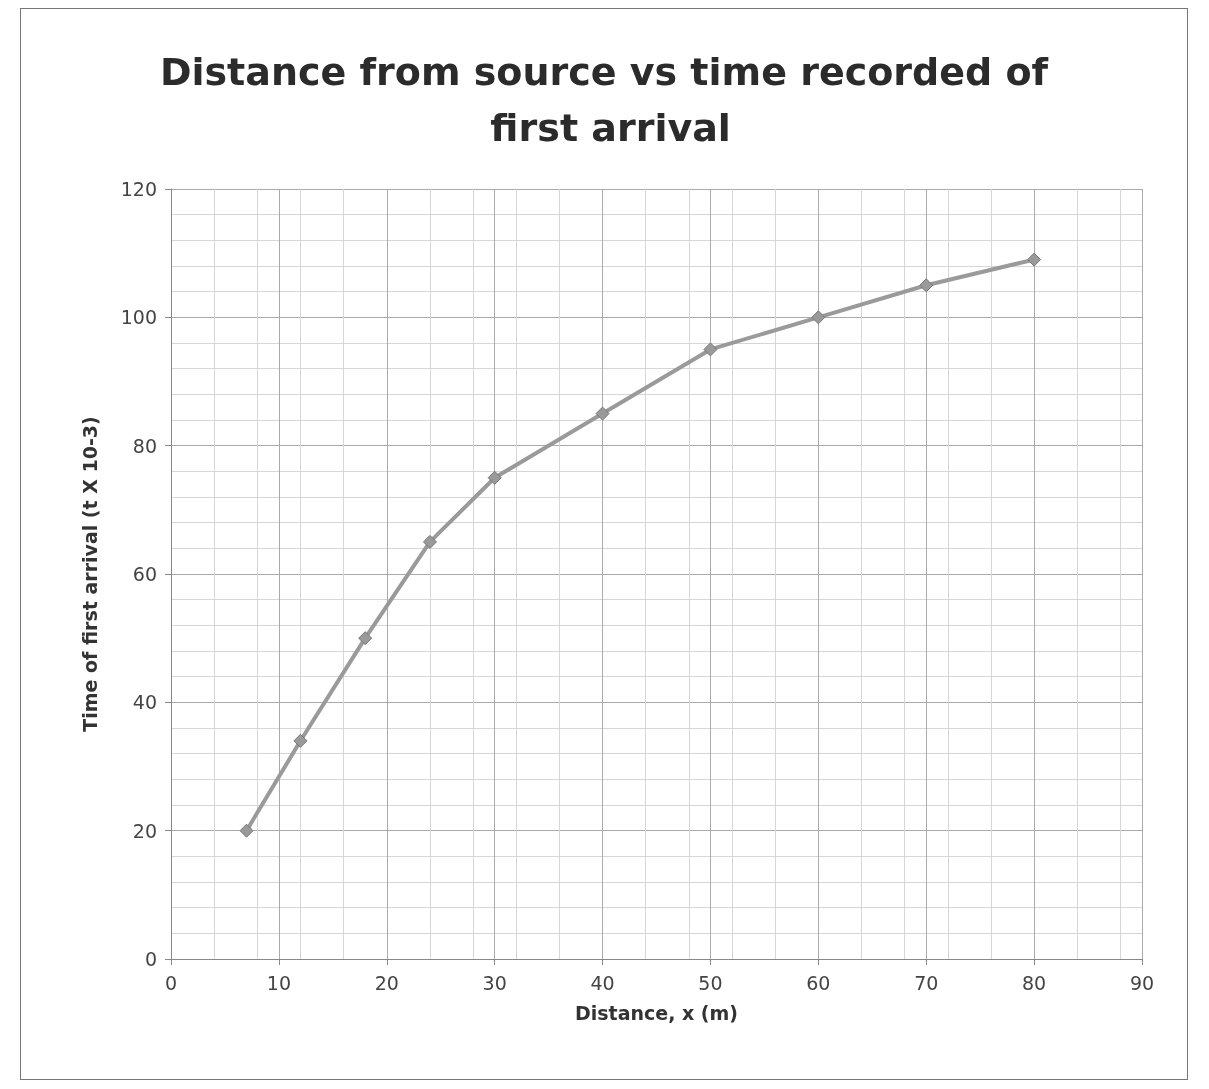 This screenshot has width=1209, height=1089. What do you see at coordinates (171, 982) in the screenshot?
I see `x-tick-label: 0` at bounding box center [171, 982].